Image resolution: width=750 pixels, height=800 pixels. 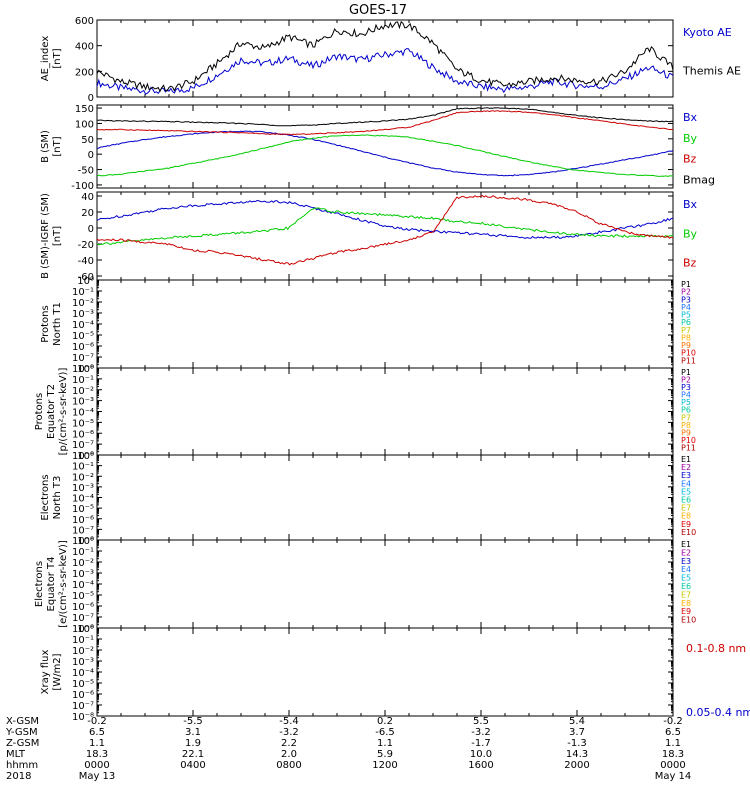 What do you see at coordinates (690, 263) in the screenshot?
I see `legend-entry: Bz` at bounding box center [690, 263].